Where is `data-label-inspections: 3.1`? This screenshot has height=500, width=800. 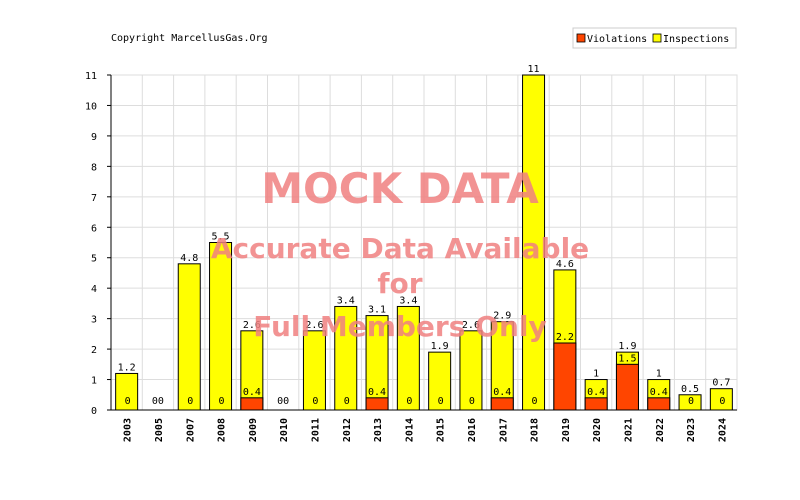 data-label-inspections: 3.1 is located at coordinates (377, 310).